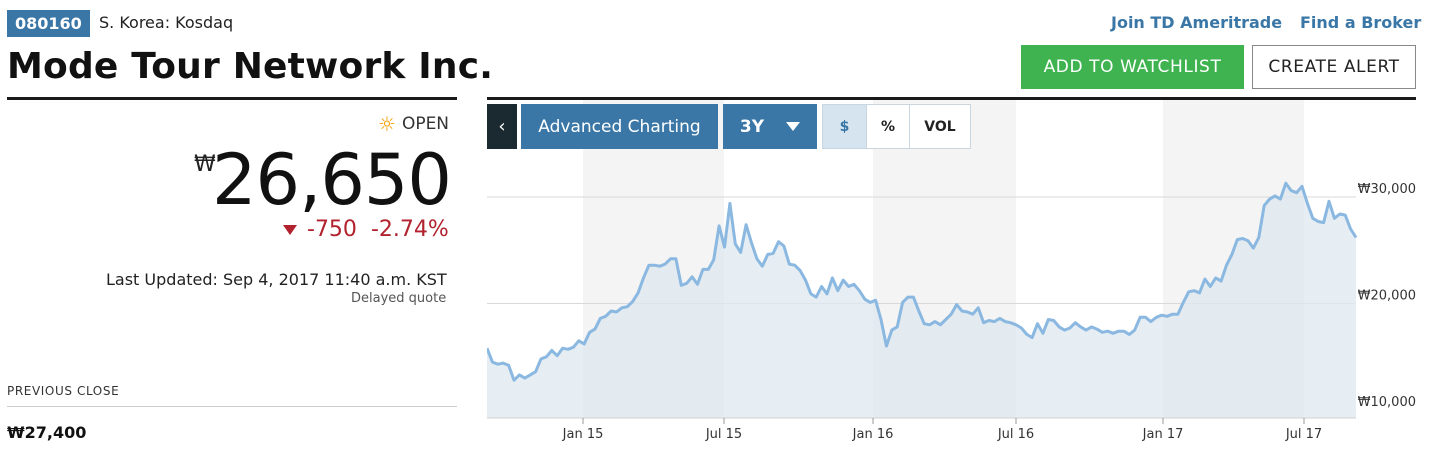 This screenshot has width=1430, height=455. I want to click on y-tick-label: ₩30,000, so click(1387, 189).